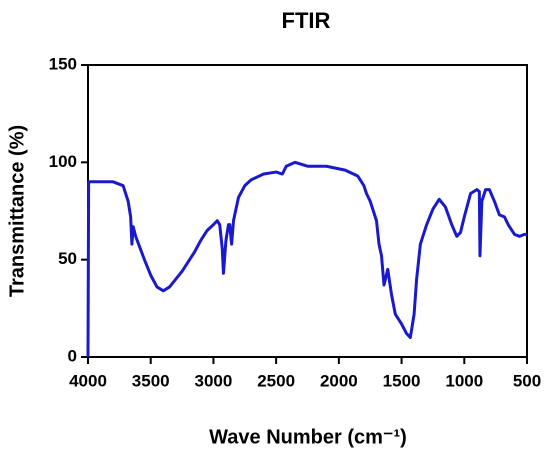  Describe the element at coordinates (63, 63) in the screenshot. I see `y-tick-label: 150` at that location.